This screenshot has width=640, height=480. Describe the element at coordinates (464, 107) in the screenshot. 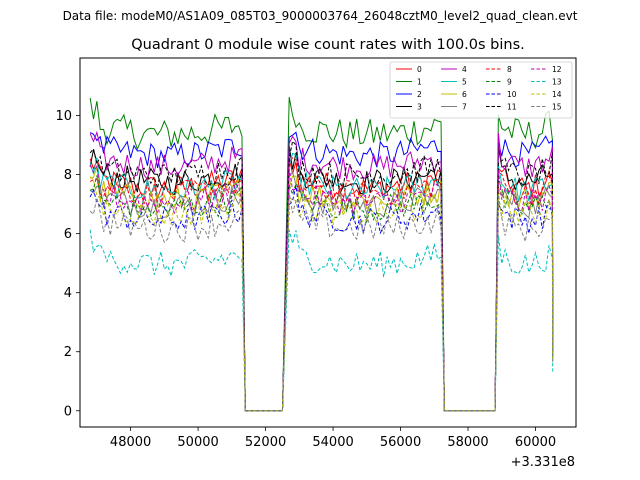

I see `legend-label-7: 7` at that location.